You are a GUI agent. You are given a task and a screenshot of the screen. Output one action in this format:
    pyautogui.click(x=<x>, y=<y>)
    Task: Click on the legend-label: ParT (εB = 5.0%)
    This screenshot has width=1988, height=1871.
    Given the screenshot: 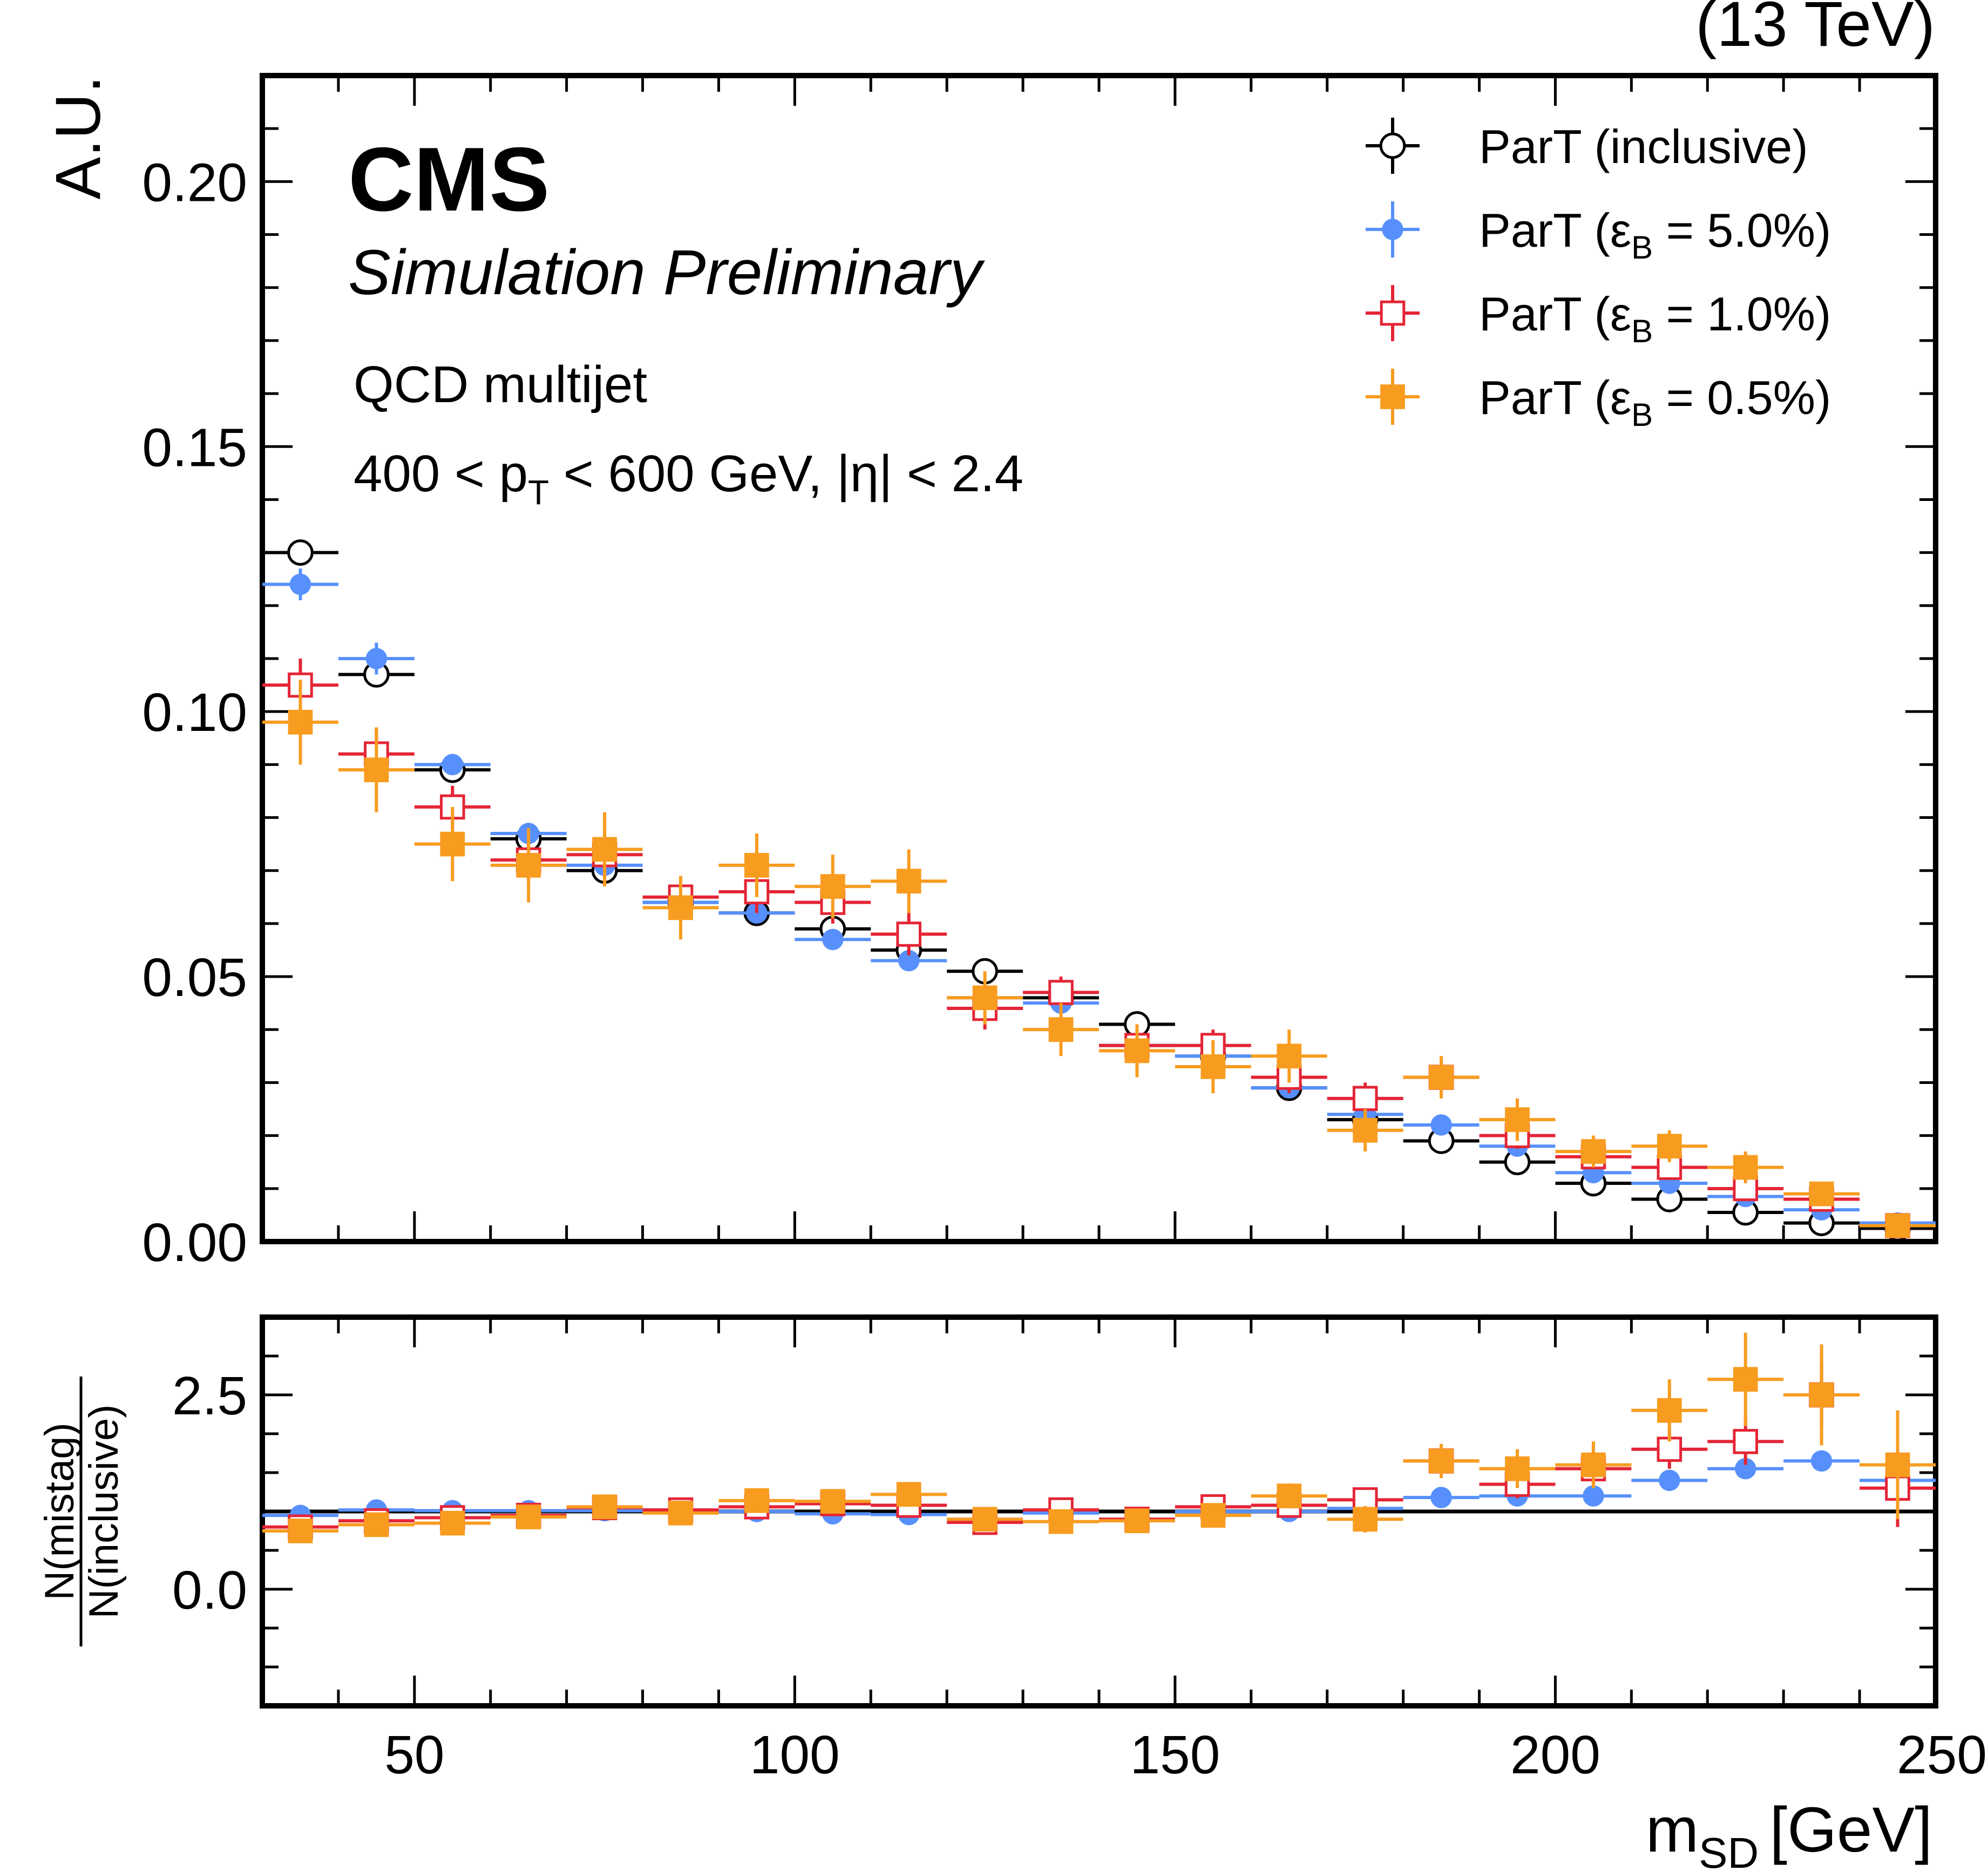 What is the action you would take?
    pyautogui.click(x=1655, y=235)
    